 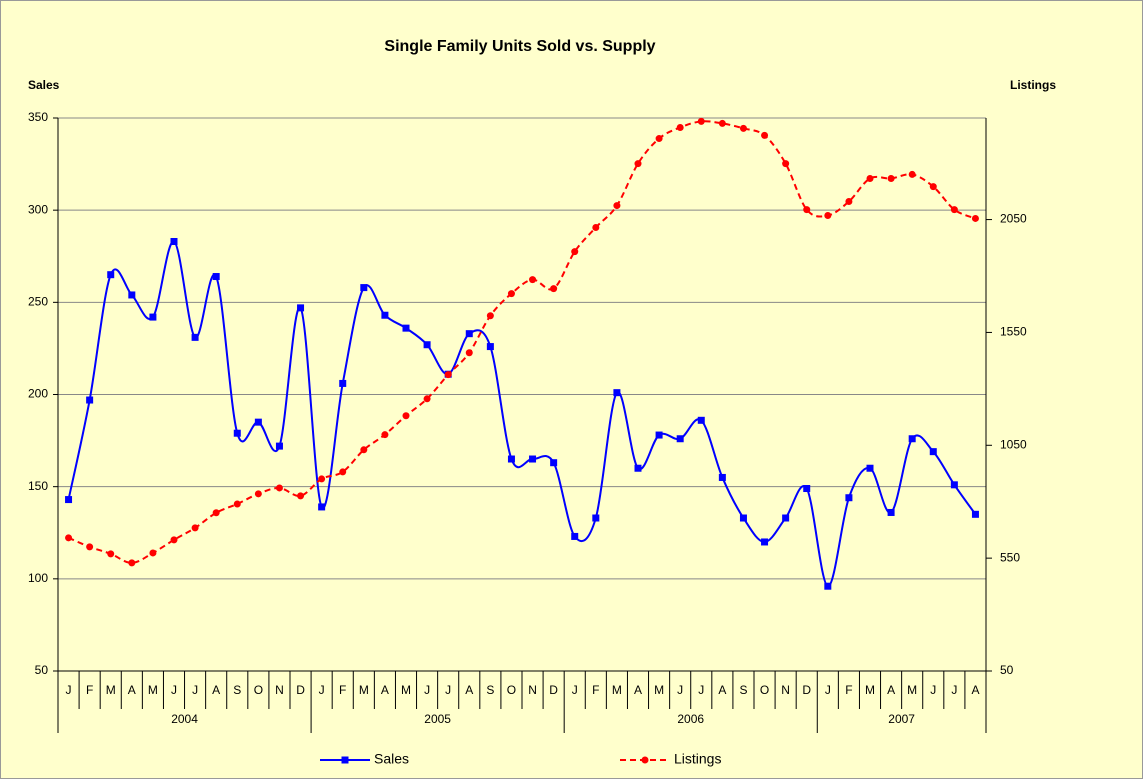 What do you see at coordinates (38, 578) in the screenshot?
I see `y-tick-label: 100` at bounding box center [38, 578].